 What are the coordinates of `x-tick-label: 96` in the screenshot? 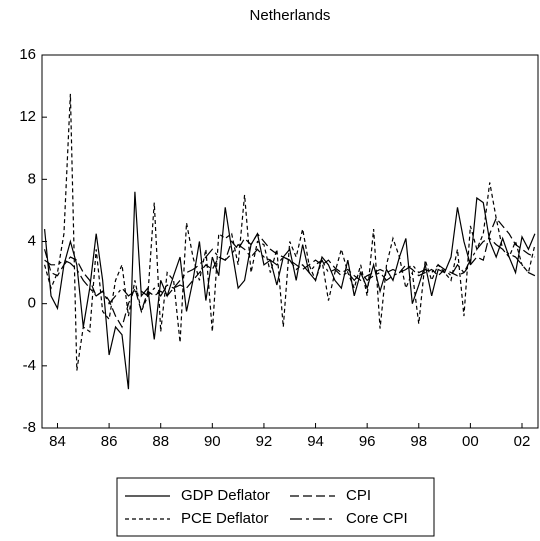 It's located at (367, 441).